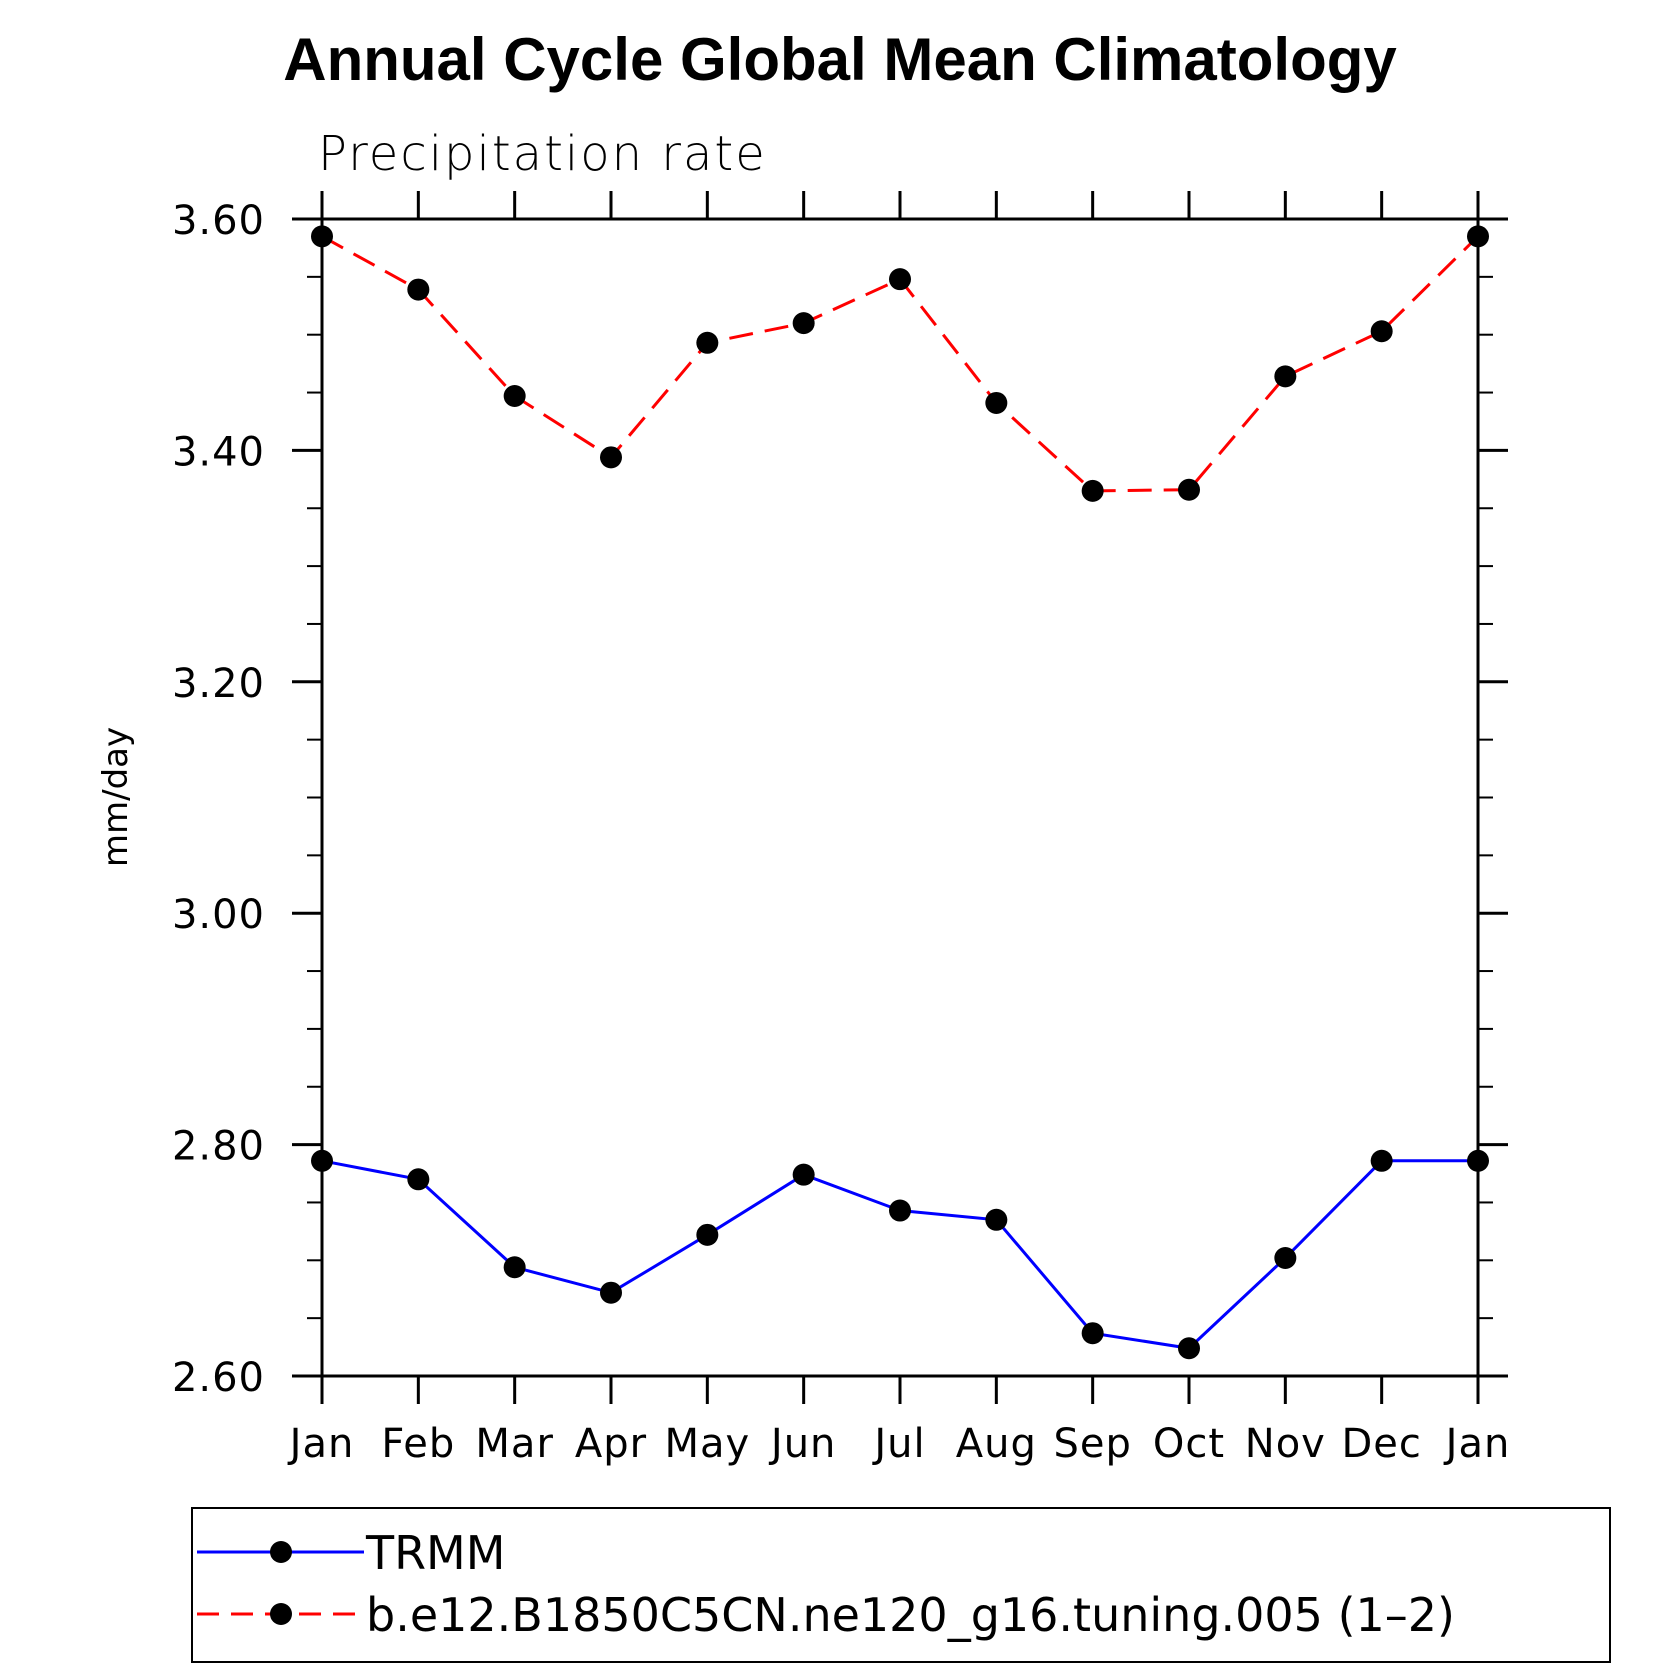  What do you see at coordinates (218, 915) in the screenshot?
I see `y-tick-label: 3.00` at bounding box center [218, 915].